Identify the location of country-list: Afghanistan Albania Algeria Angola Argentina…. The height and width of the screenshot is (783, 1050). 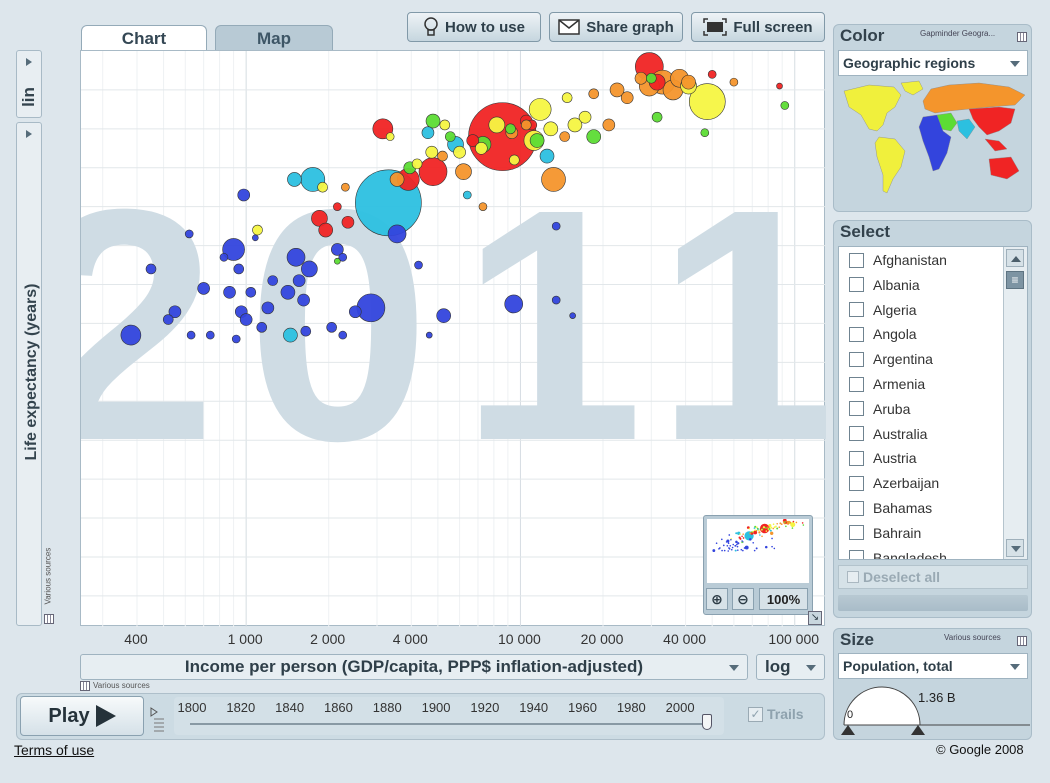
(933, 403).